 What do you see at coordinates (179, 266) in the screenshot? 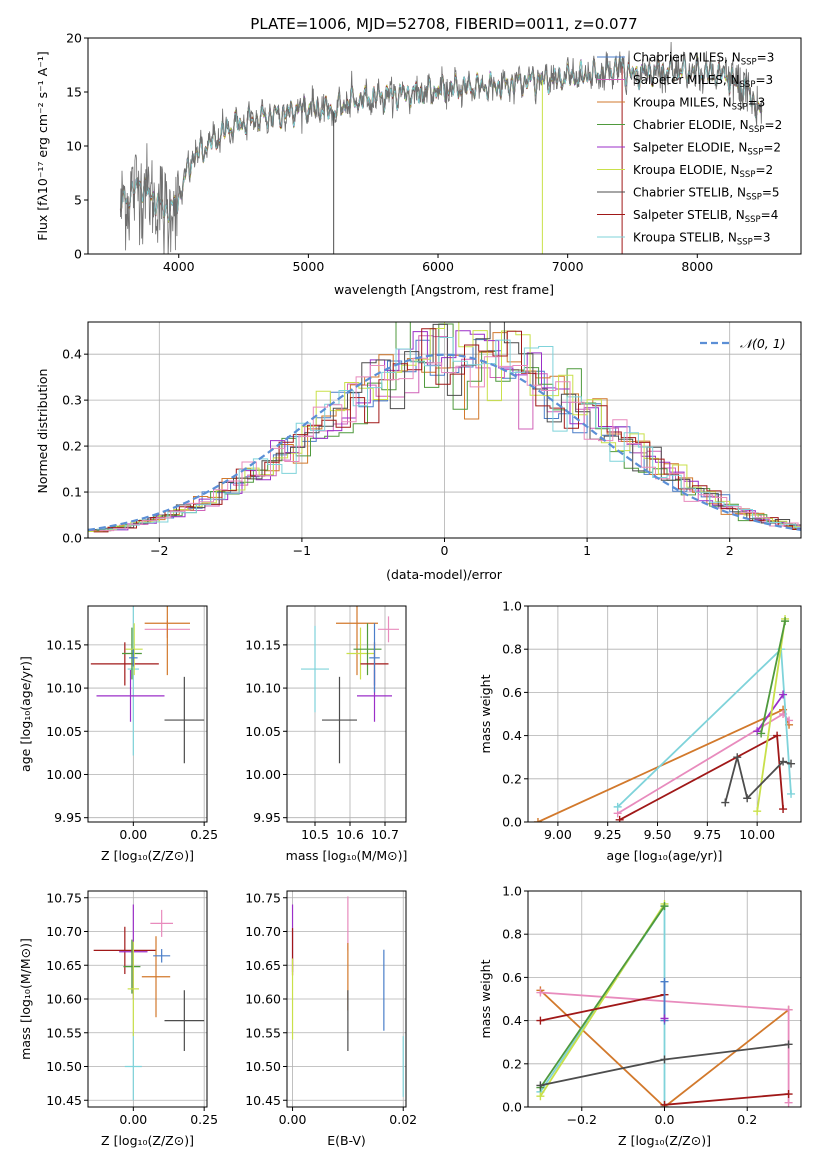
I see `x-tick-label: 4000` at bounding box center [179, 266].